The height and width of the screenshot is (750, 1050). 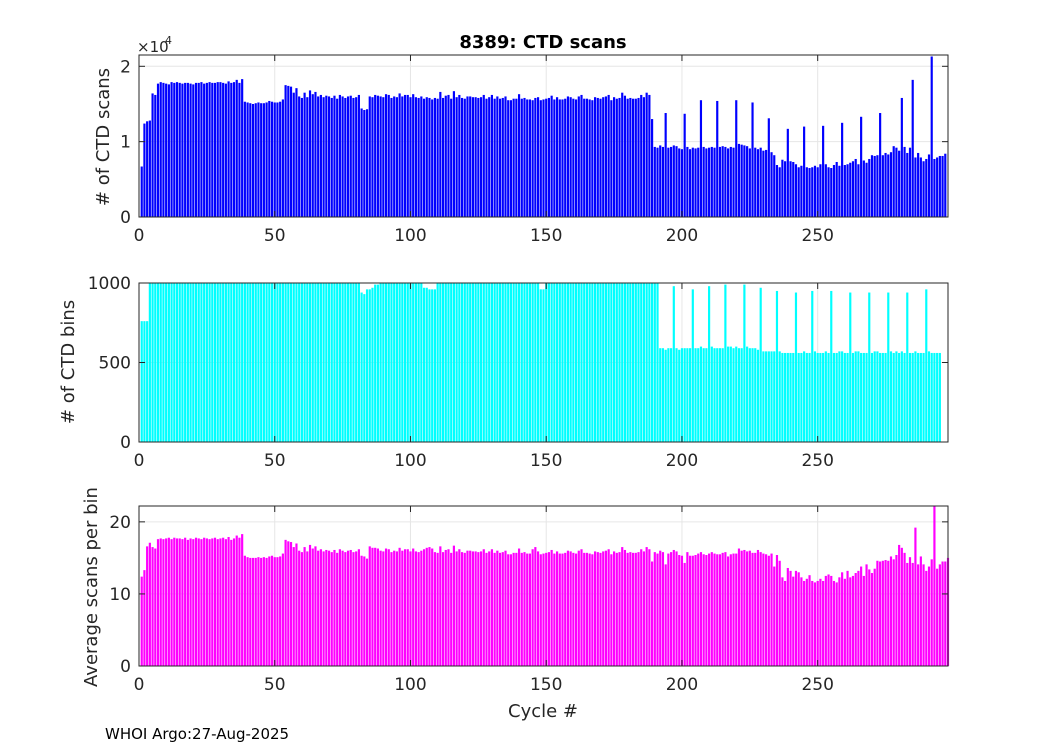 I want to click on y-exponent-label: ×10 4, so click(x=154, y=45).